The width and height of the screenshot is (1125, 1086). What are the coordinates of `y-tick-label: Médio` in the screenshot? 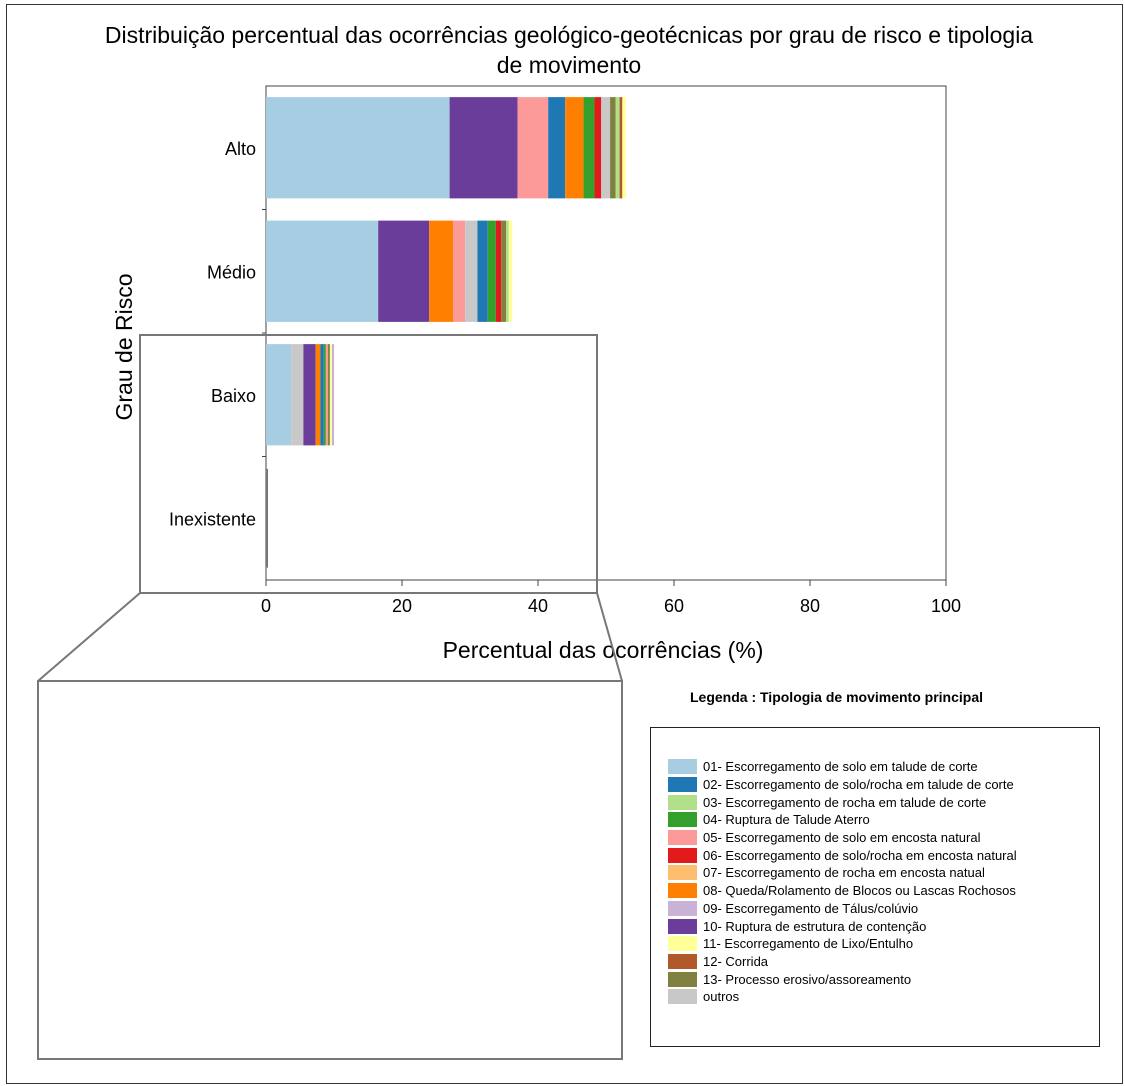 It's located at (231, 272).